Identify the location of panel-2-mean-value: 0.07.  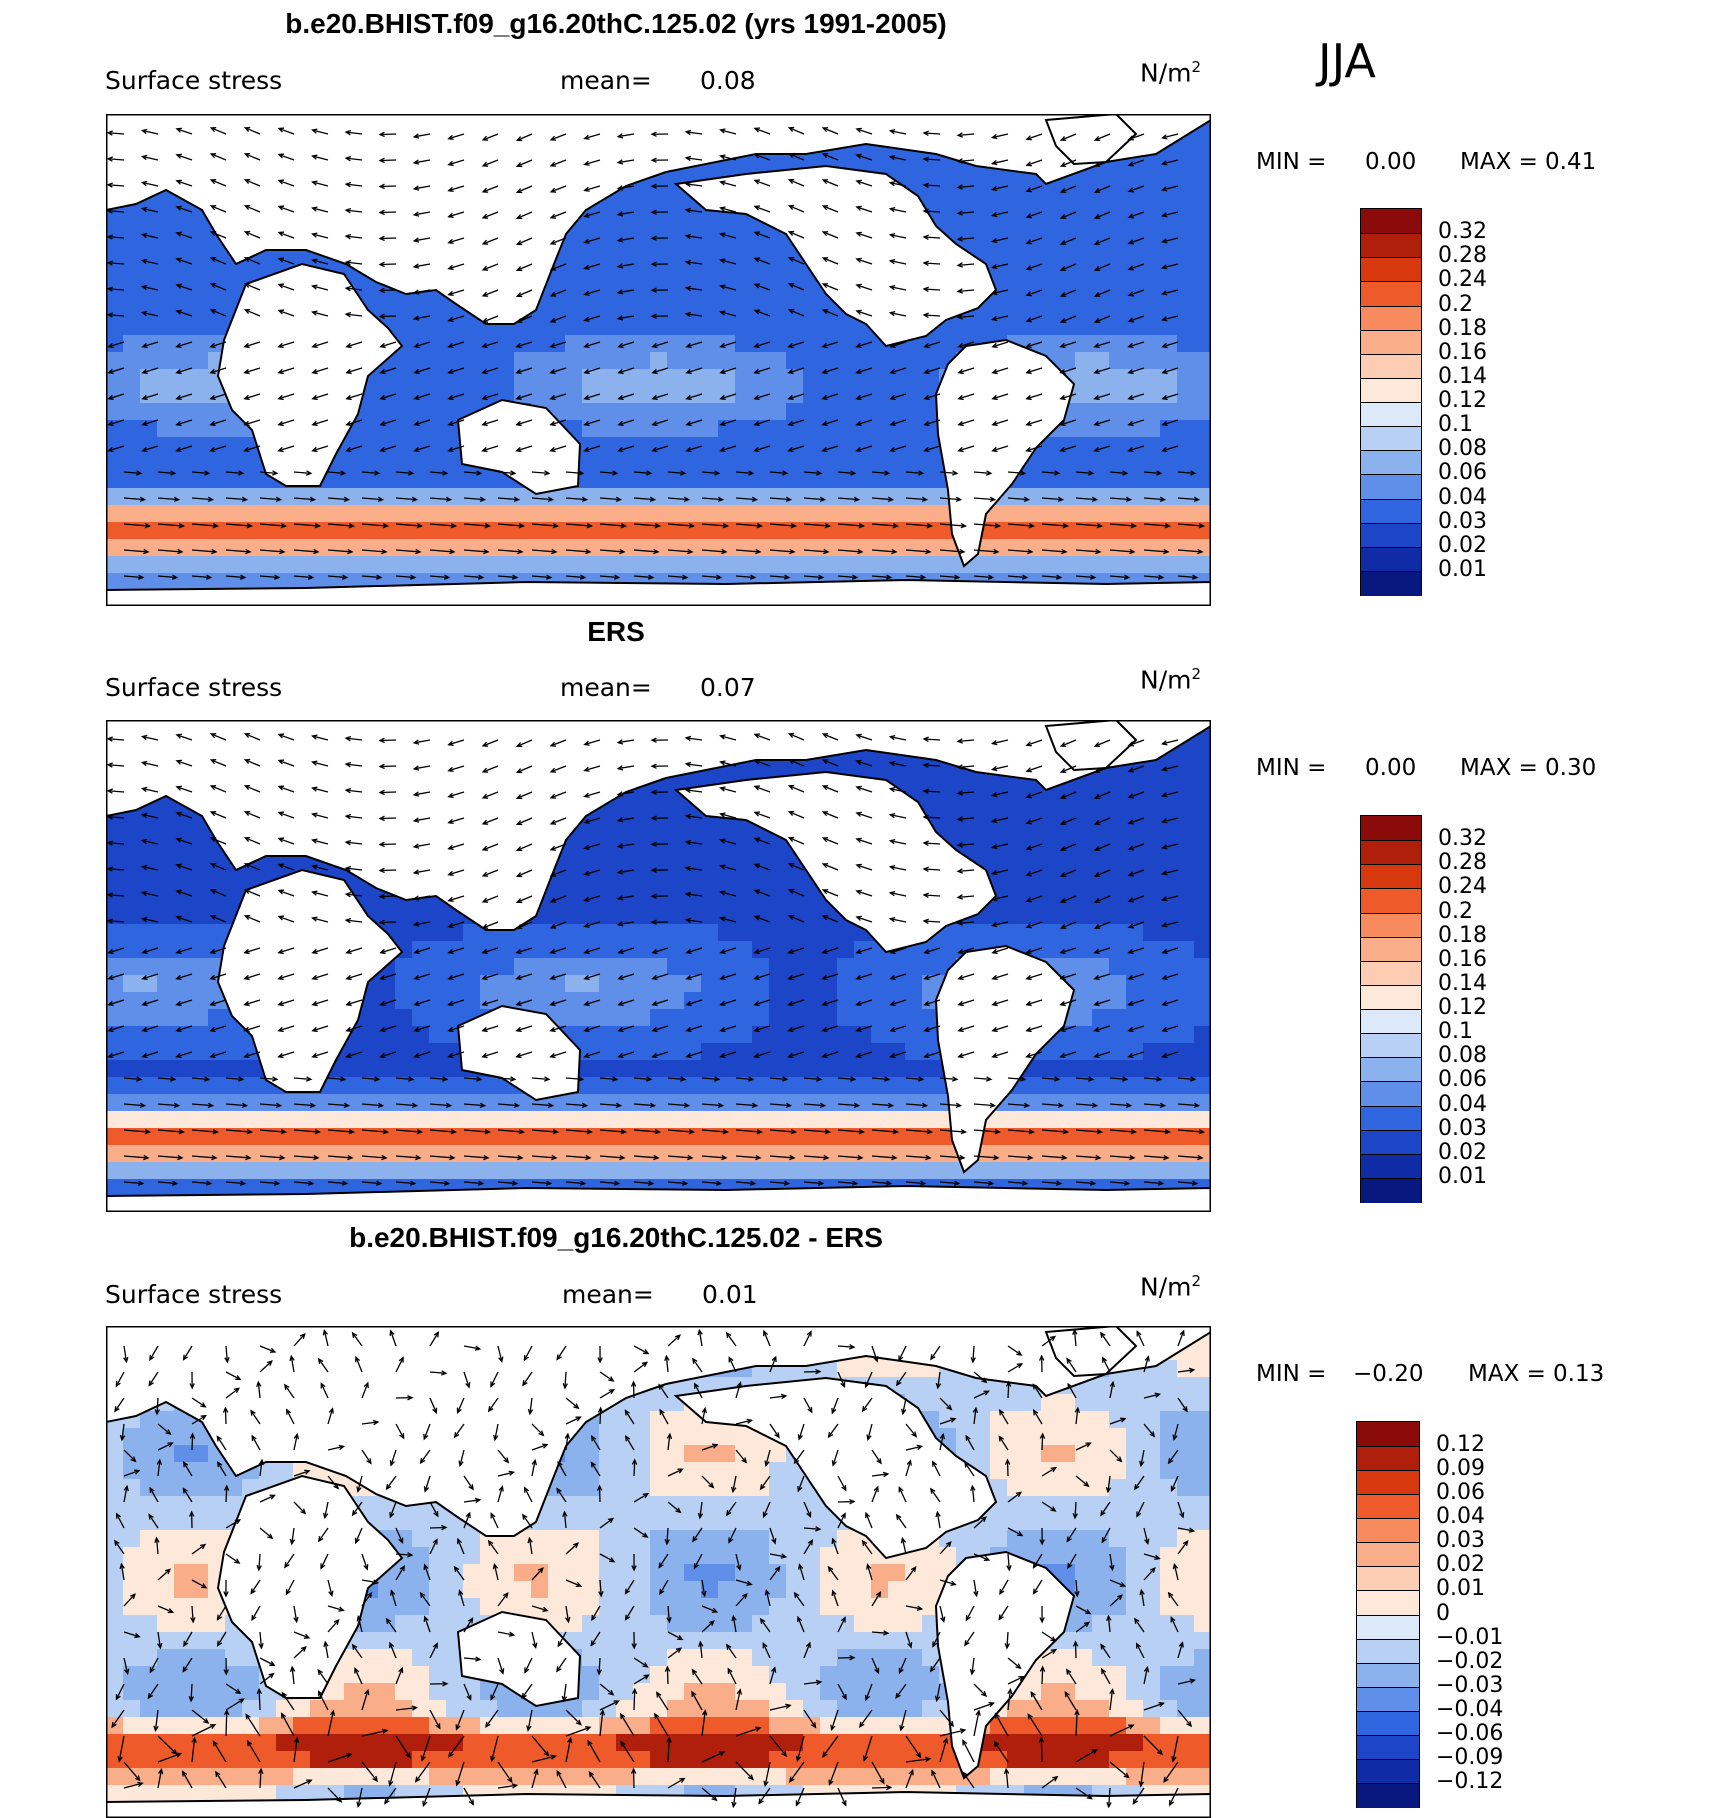
(728, 687).